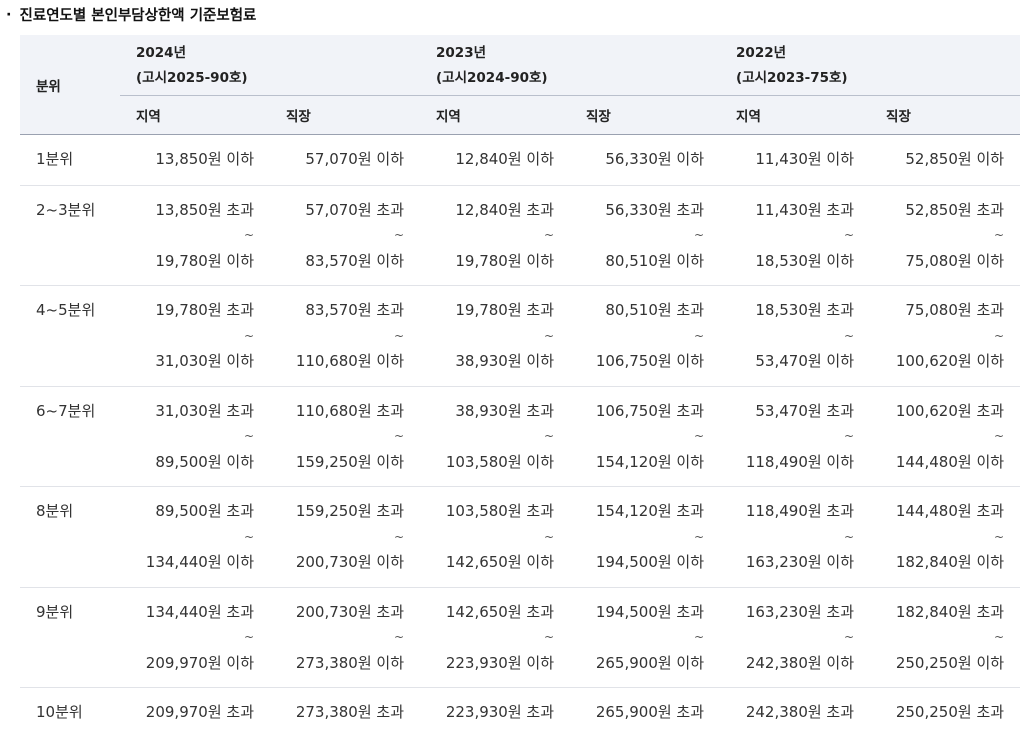 Image resolution: width=1030 pixels, height=739 pixels. What do you see at coordinates (345, 336) in the screenshot?
I see `premium-cell: 83,570원 초과 ~110,680원 이하` at bounding box center [345, 336].